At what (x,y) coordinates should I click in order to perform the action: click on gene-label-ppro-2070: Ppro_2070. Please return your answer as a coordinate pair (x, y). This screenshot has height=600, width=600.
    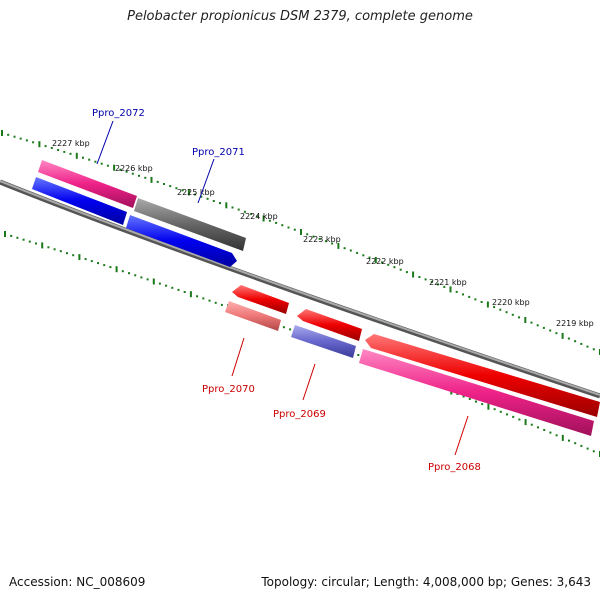
    Looking at the image, I should click on (228, 389).